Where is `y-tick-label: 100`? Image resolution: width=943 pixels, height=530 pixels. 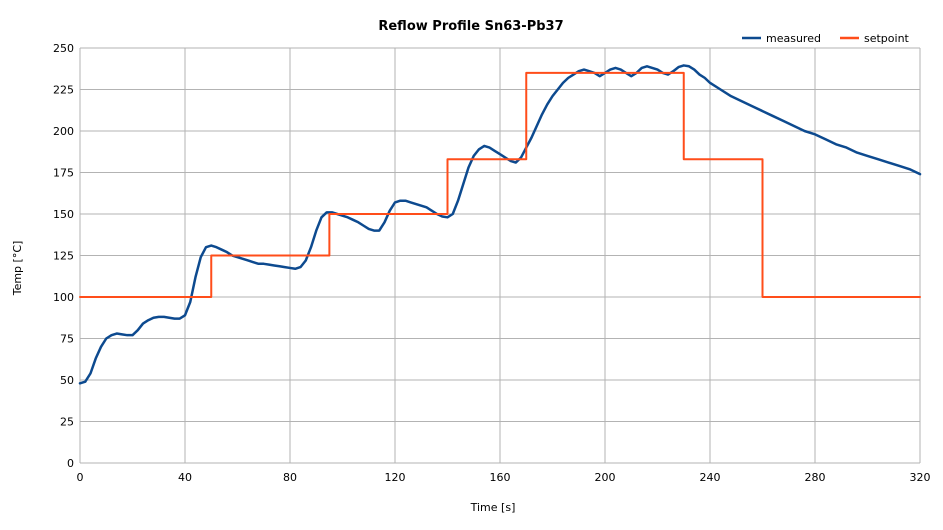 y-tick-label: 100 is located at coordinates (63, 297).